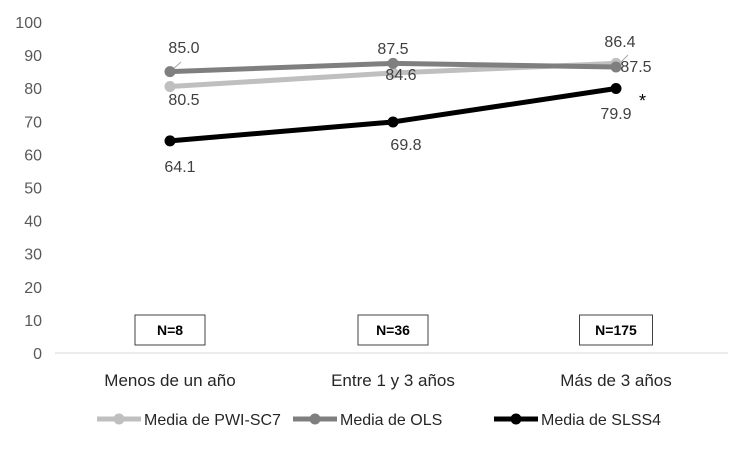 The width and height of the screenshot is (750, 450). What do you see at coordinates (393, 380) in the screenshot?
I see `x-tick-label: Entre 1 y 3 años` at bounding box center [393, 380].